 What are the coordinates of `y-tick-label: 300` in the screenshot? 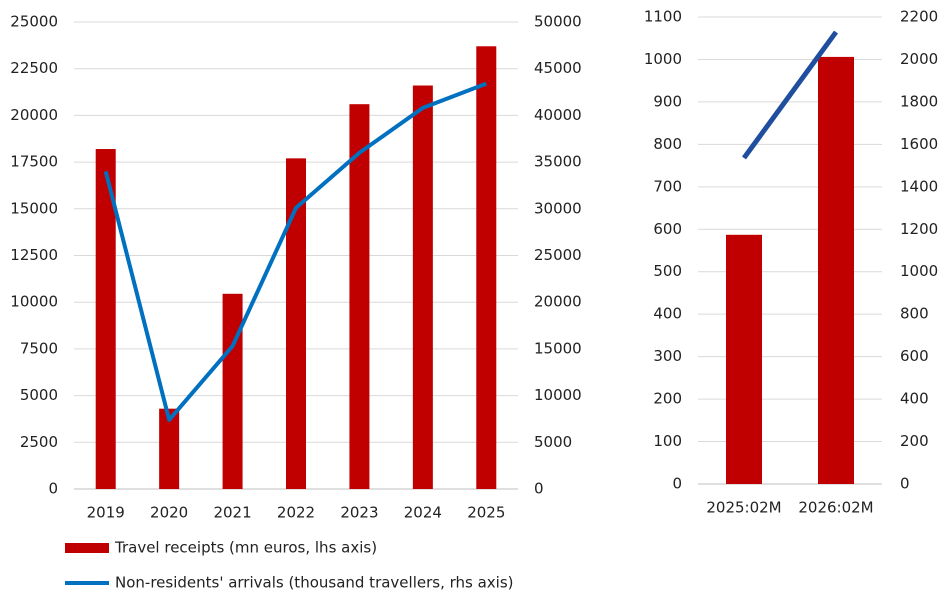 It's located at (667, 356).